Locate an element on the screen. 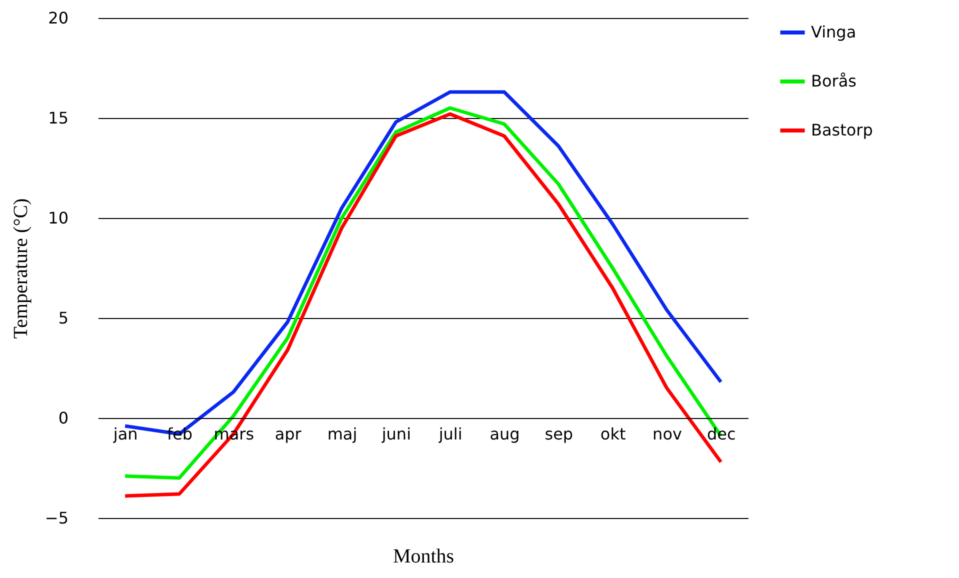 The height and width of the screenshot is (578, 959). x-tick-label: dec is located at coordinates (721, 434).